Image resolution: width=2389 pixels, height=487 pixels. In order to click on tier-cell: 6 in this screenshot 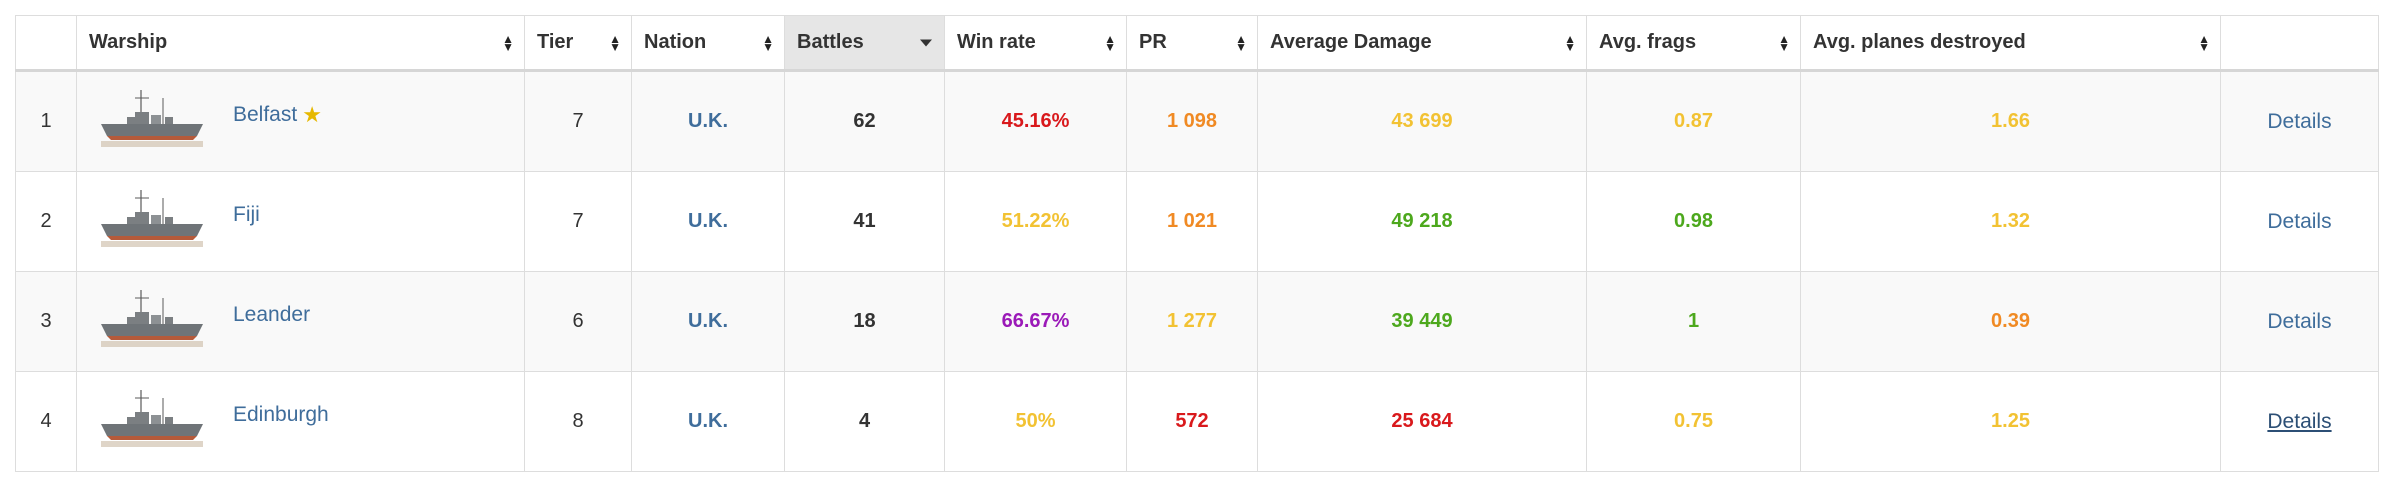, I will do `click(578, 321)`.